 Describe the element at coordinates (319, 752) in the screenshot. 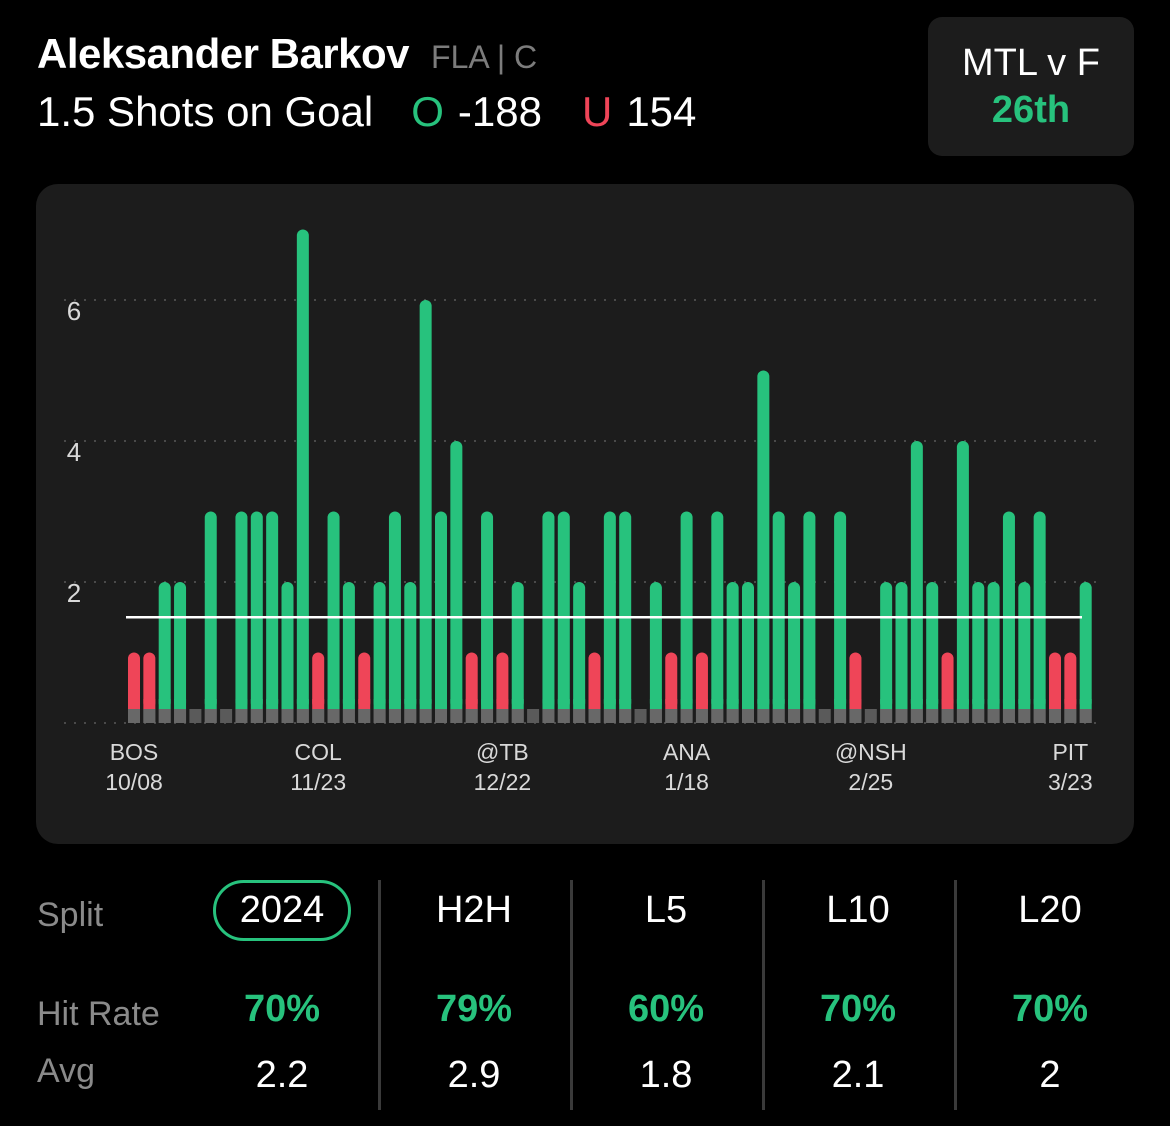

I see `x-tick-team-label: COL` at that location.